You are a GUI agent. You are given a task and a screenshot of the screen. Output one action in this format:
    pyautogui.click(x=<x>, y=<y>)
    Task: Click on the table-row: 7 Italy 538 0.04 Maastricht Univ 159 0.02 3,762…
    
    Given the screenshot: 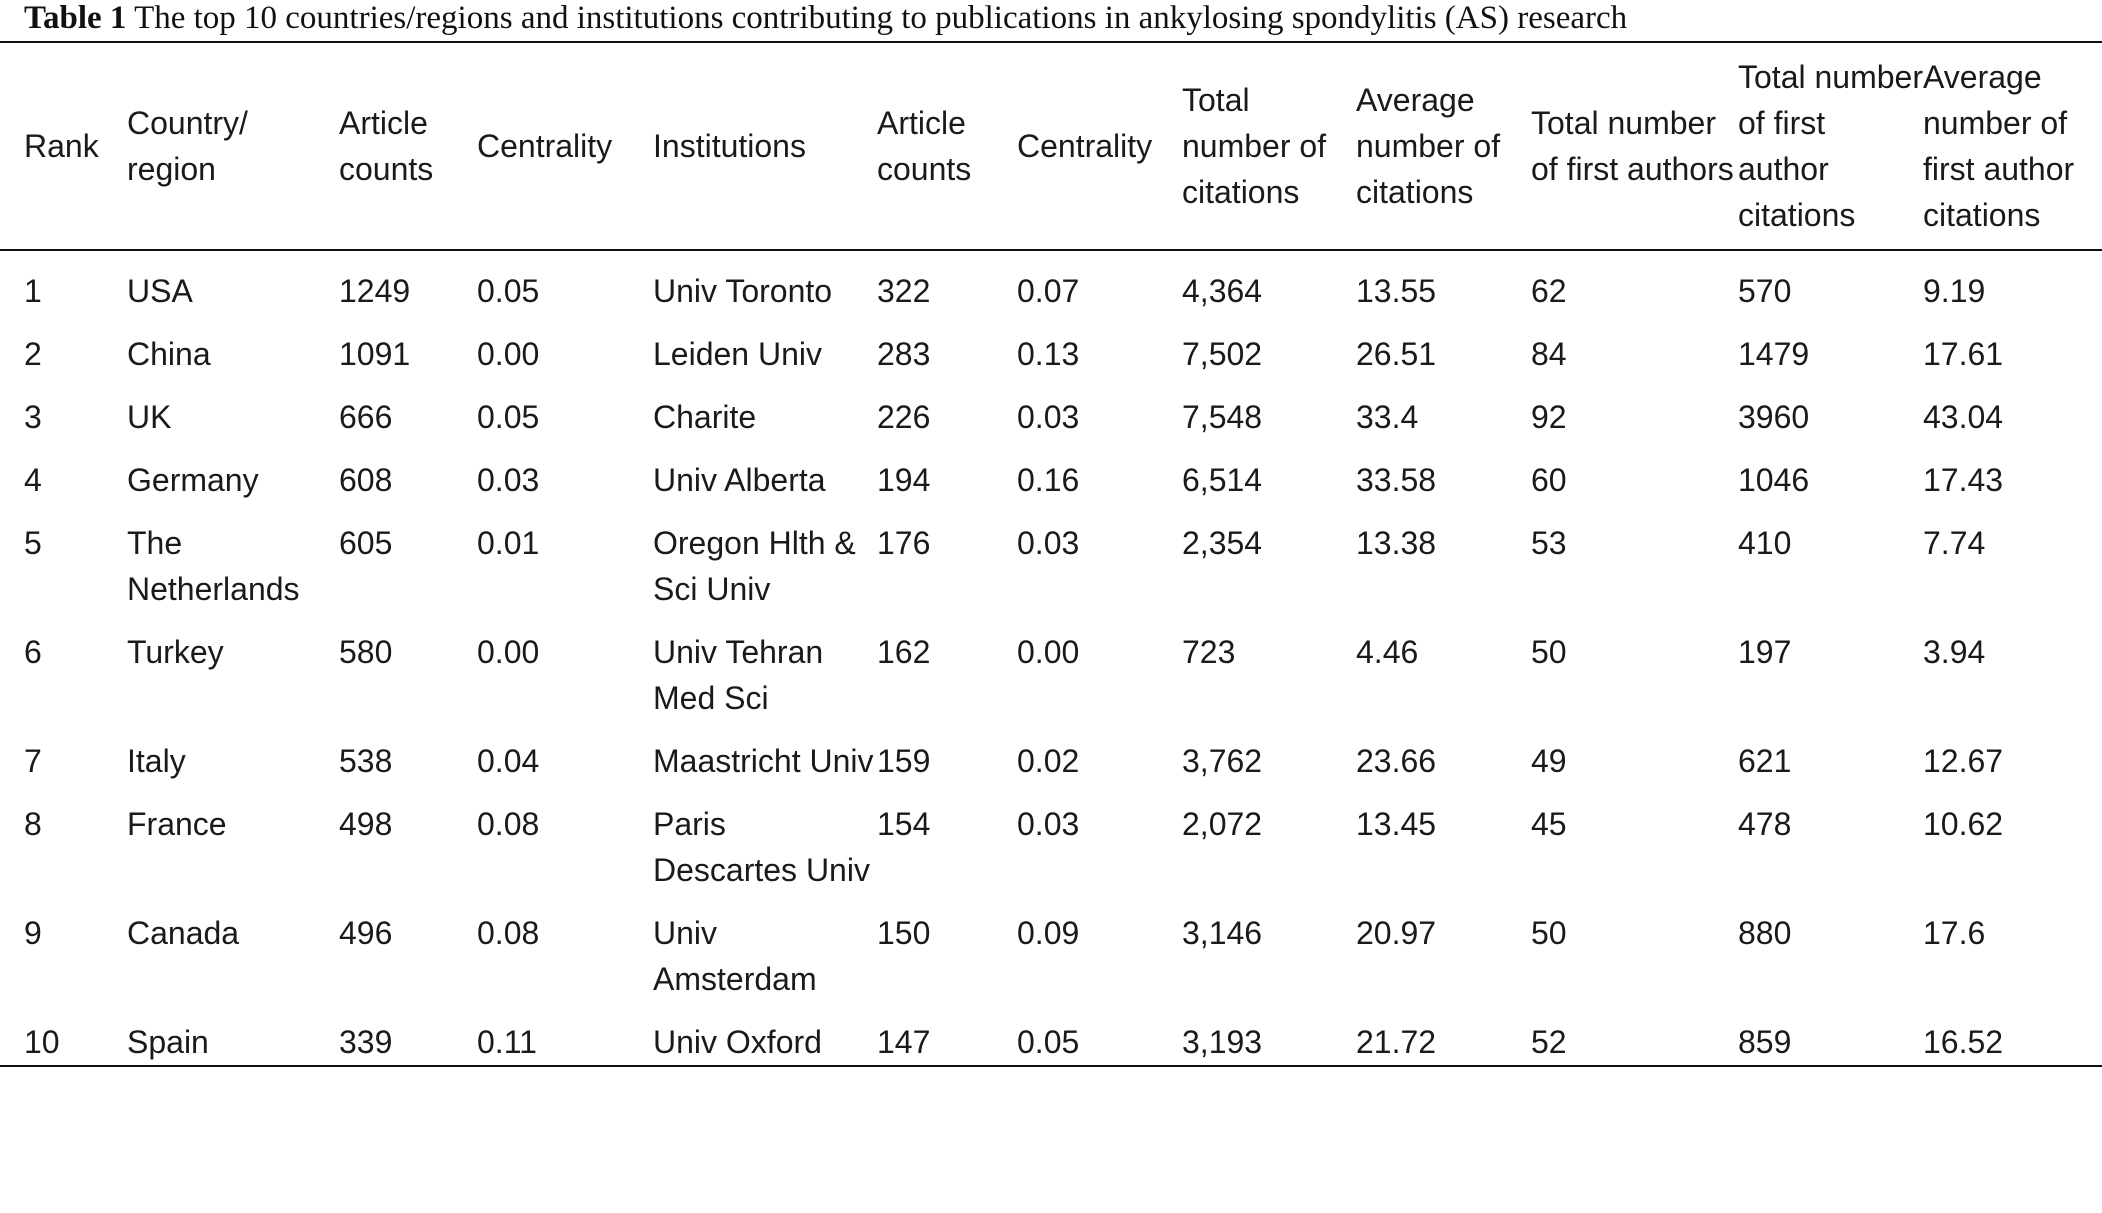 What is the action you would take?
    pyautogui.click(x=1051, y=752)
    